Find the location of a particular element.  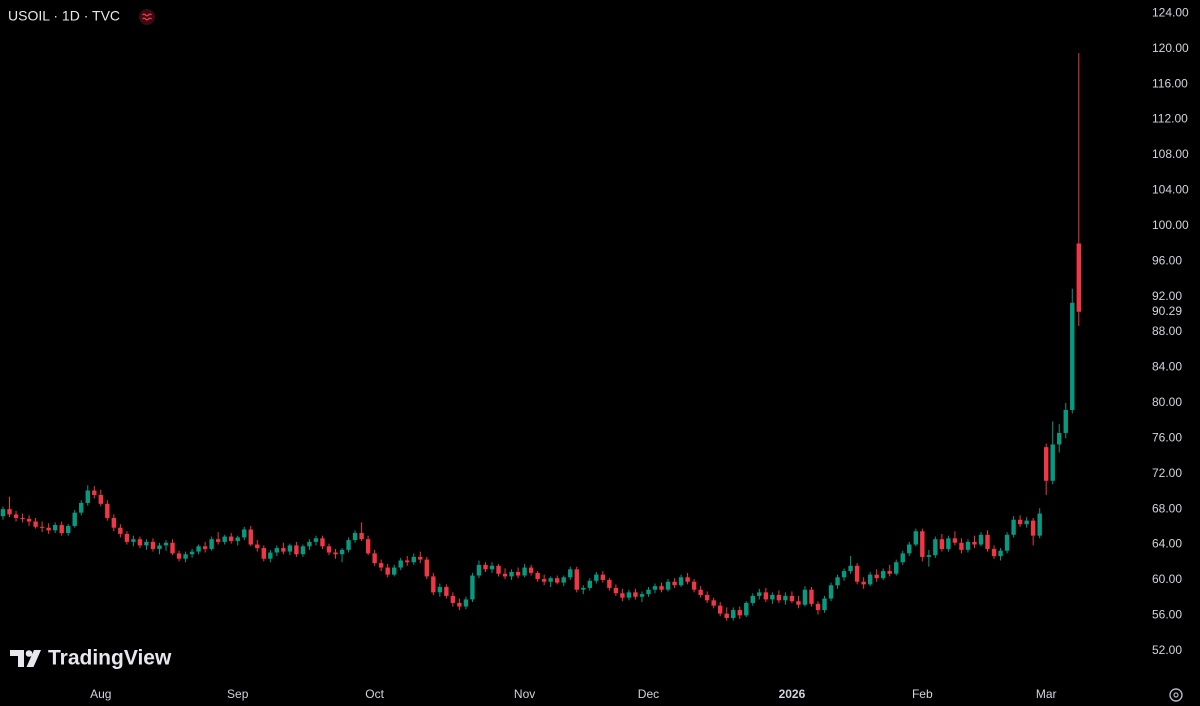

x-tick-label: Dec is located at coordinates (648, 694).